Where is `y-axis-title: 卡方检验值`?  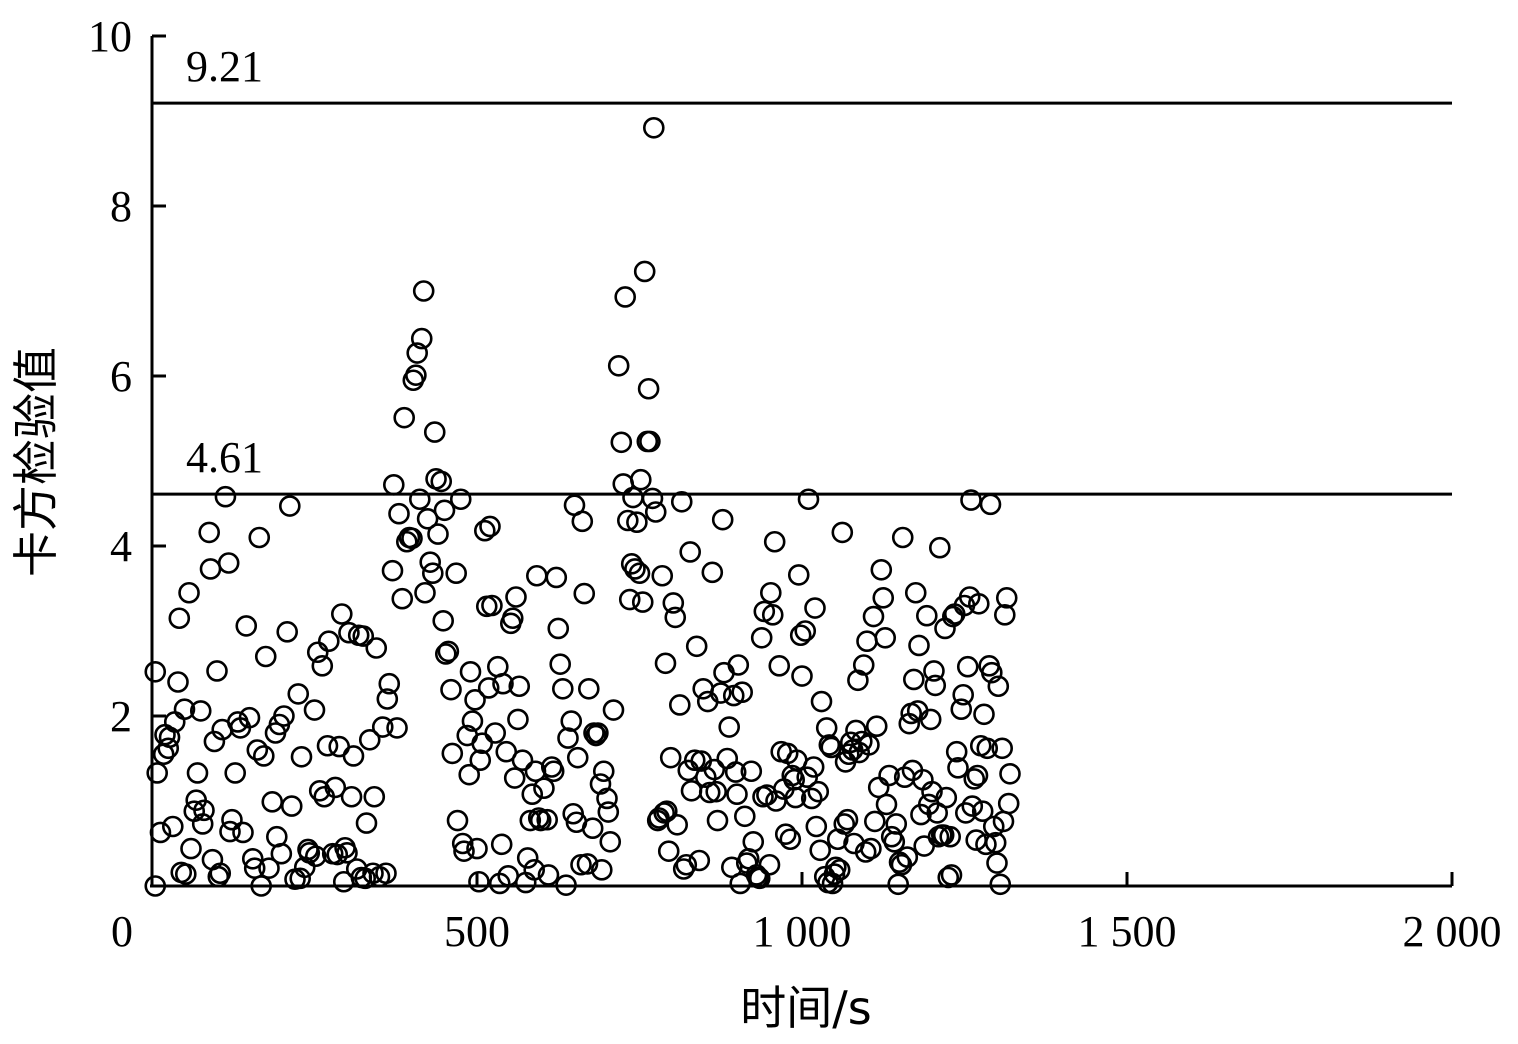 y-axis-title: 卡方检验值 is located at coordinates (36, 462).